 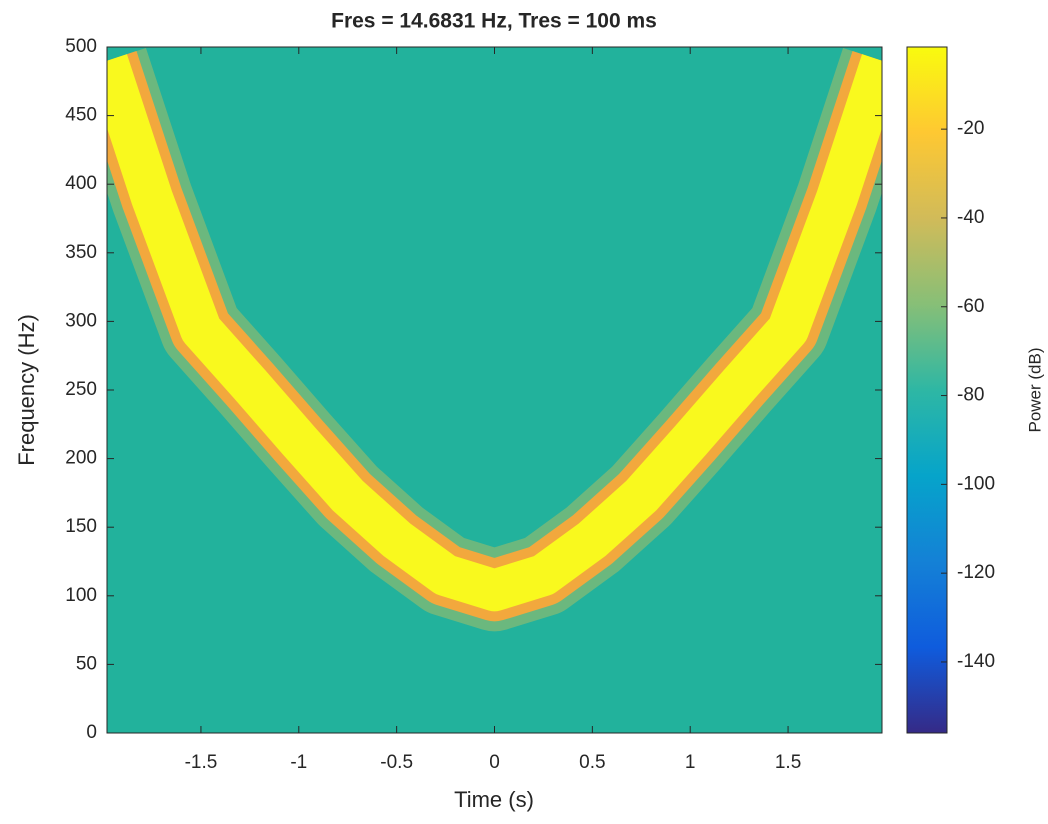 I want to click on y-tick-label: 450, so click(x=81, y=115).